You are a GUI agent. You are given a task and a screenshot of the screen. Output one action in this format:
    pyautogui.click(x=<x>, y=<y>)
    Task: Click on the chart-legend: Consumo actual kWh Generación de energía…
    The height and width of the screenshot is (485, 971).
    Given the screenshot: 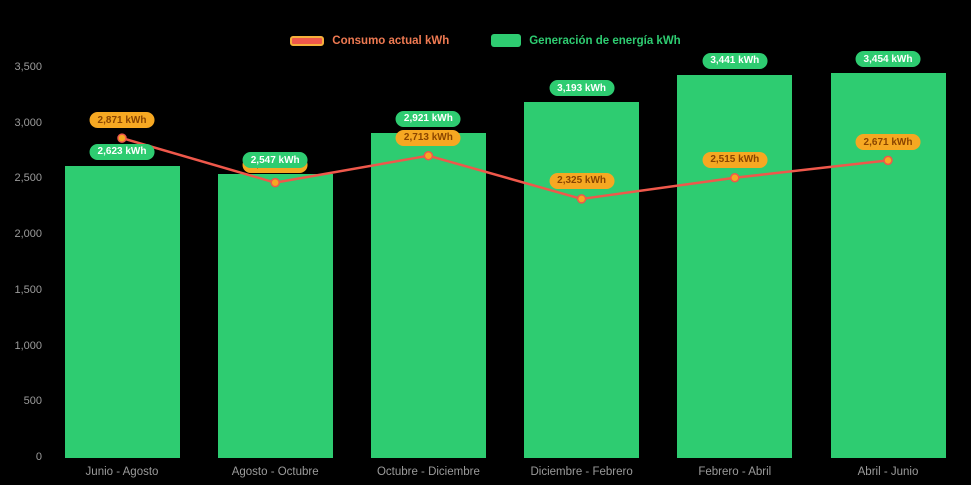 What is the action you would take?
    pyautogui.click(x=485, y=40)
    